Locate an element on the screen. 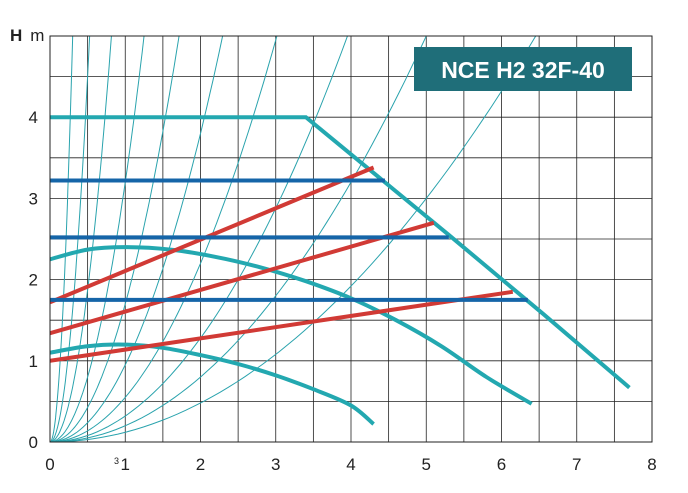  x-tick-label: 4 is located at coordinates (350, 464).